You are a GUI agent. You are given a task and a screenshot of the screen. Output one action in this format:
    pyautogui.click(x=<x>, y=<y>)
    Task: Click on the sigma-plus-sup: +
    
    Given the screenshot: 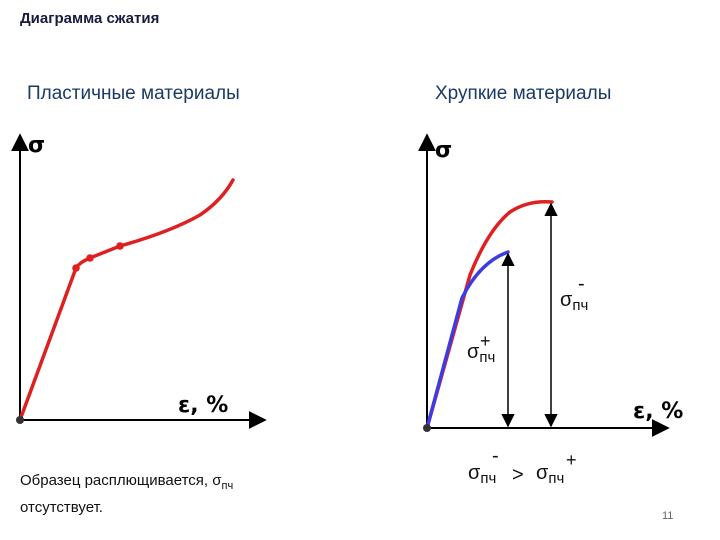 What is the action you would take?
    pyautogui.click(x=485, y=341)
    